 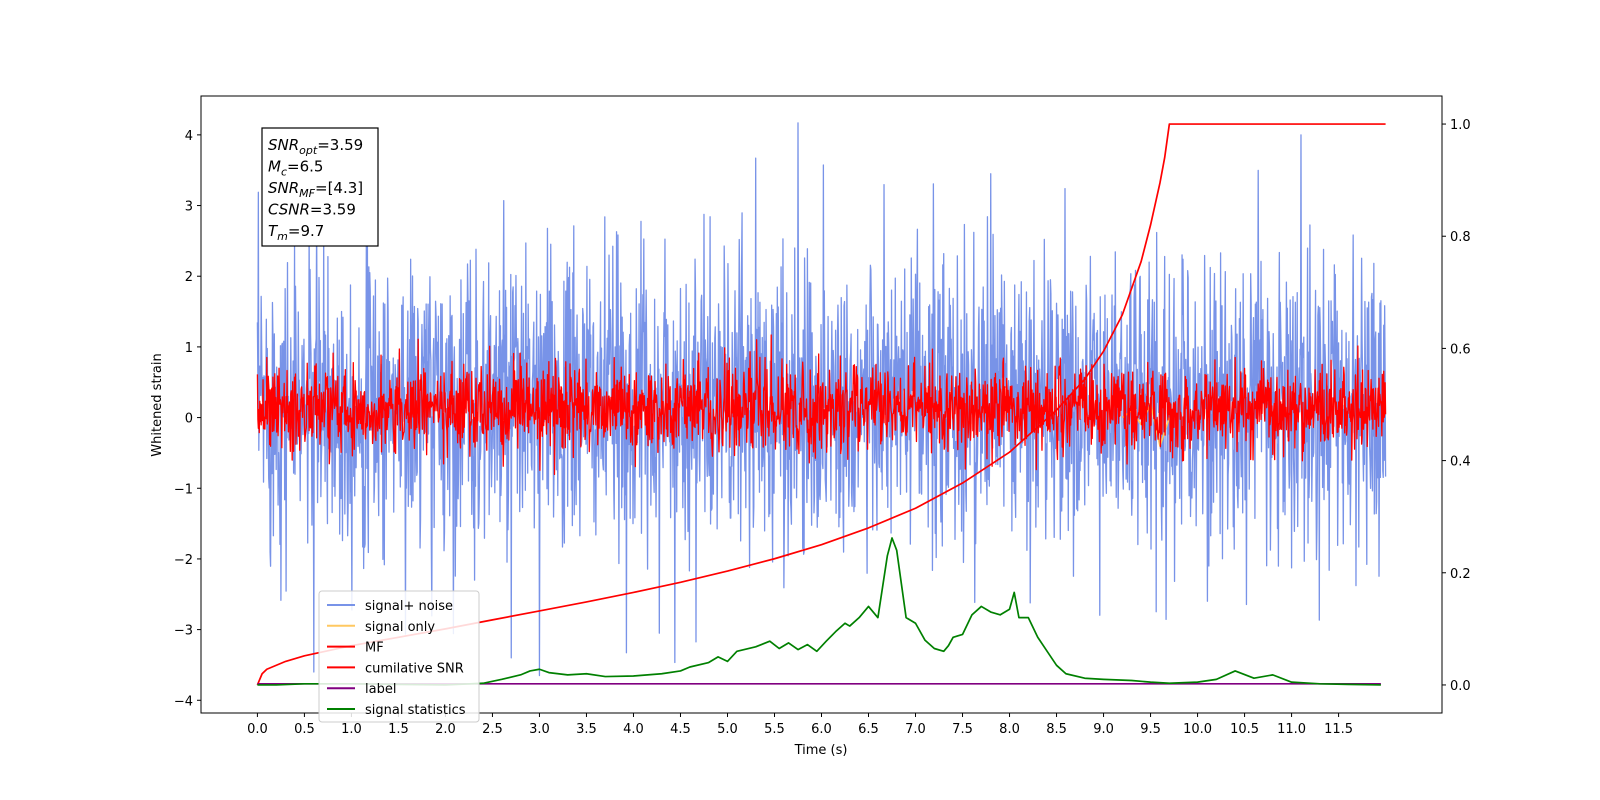 What do you see at coordinates (189, 207) in the screenshot?
I see `y-tick-label: 3` at bounding box center [189, 207].